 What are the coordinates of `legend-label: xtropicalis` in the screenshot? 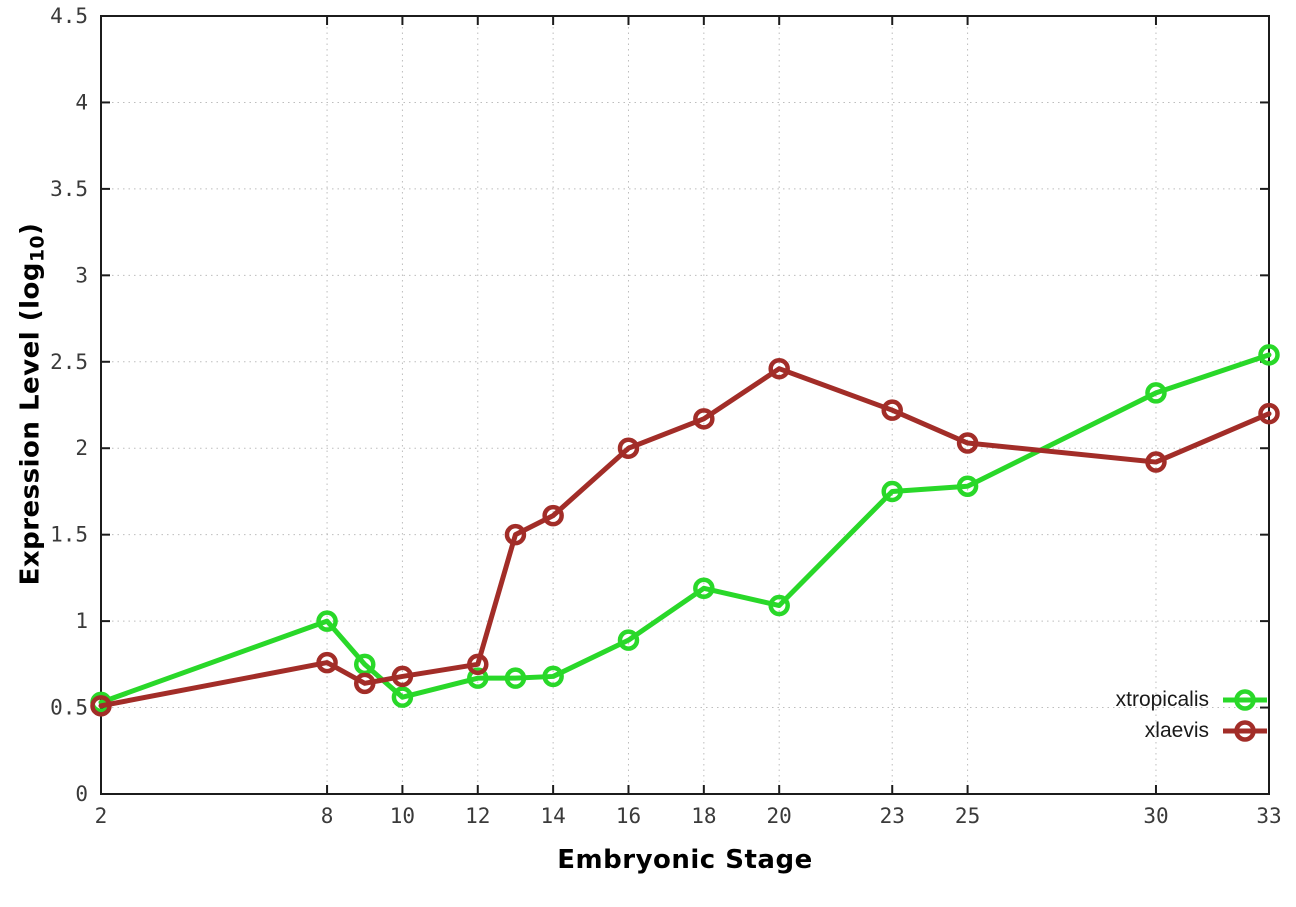 It's located at (1162, 699).